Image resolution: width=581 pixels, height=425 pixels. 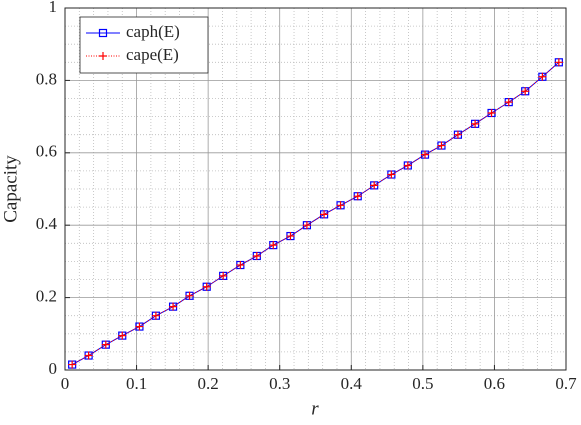 What do you see at coordinates (566, 383) in the screenshot?
I see `x-tick-label: 0.7` at bounding box center [566, 383].